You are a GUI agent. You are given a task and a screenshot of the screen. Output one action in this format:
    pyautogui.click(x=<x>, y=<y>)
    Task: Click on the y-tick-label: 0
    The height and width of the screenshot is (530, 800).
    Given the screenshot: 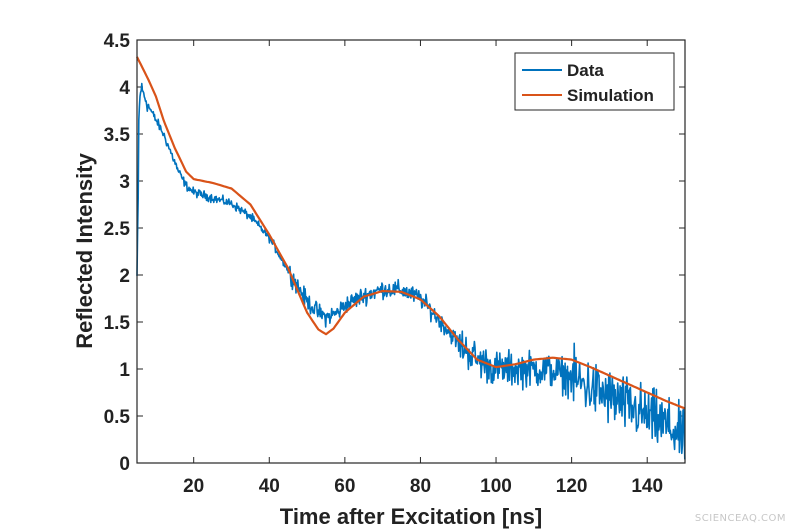 What is the action you would take?
    pyautogui.click(x=124, y=464)
    